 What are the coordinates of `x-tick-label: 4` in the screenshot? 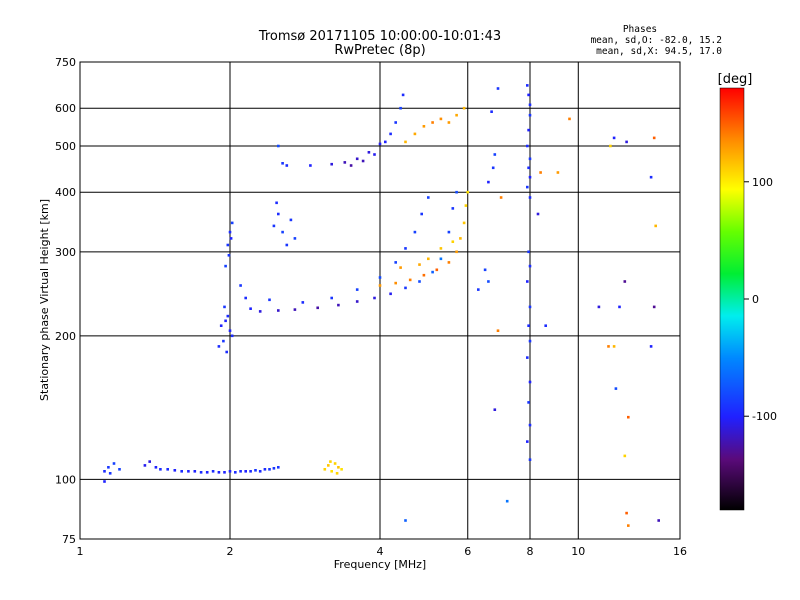 It's located at (380, 551).